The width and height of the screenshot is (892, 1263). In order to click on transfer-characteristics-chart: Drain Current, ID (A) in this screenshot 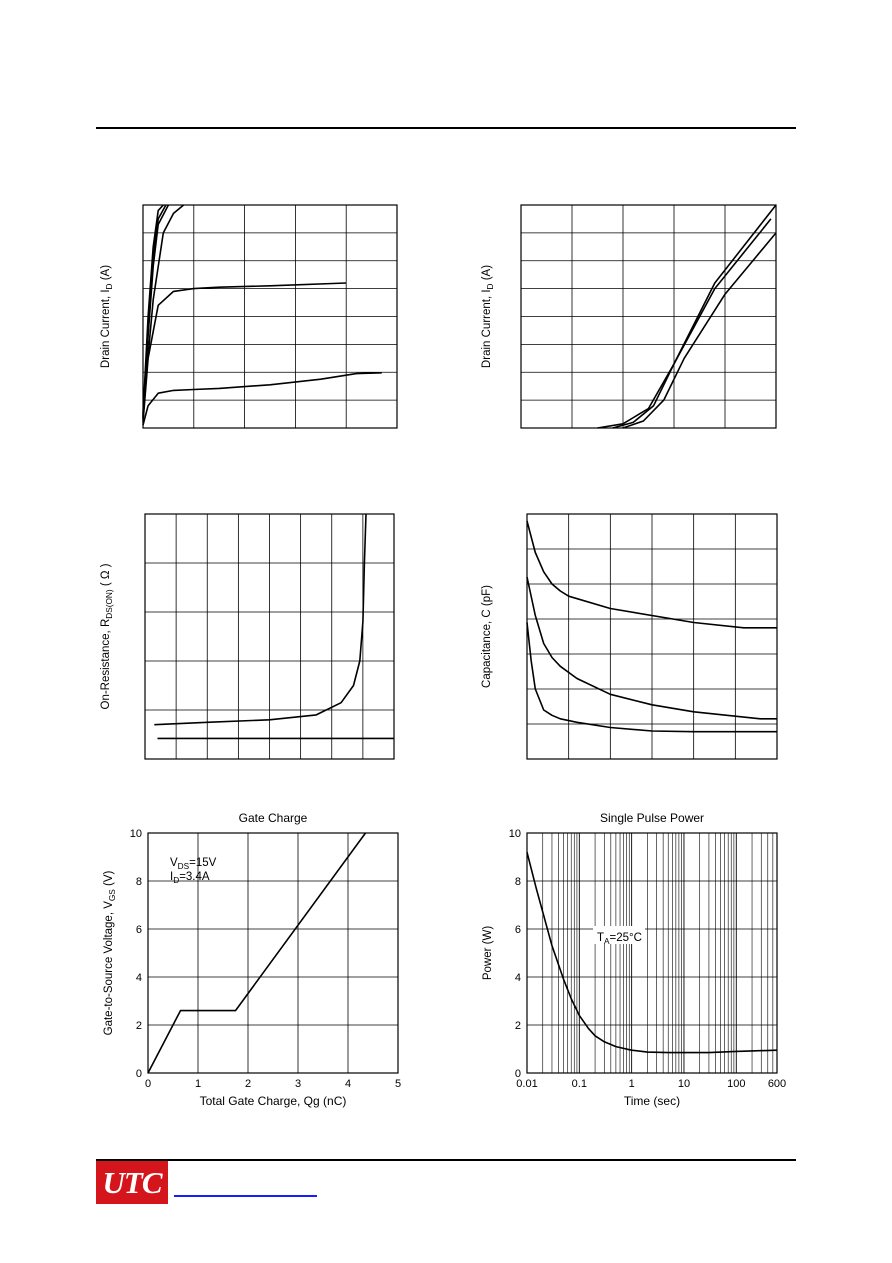, I will do `click(629, 316)`.